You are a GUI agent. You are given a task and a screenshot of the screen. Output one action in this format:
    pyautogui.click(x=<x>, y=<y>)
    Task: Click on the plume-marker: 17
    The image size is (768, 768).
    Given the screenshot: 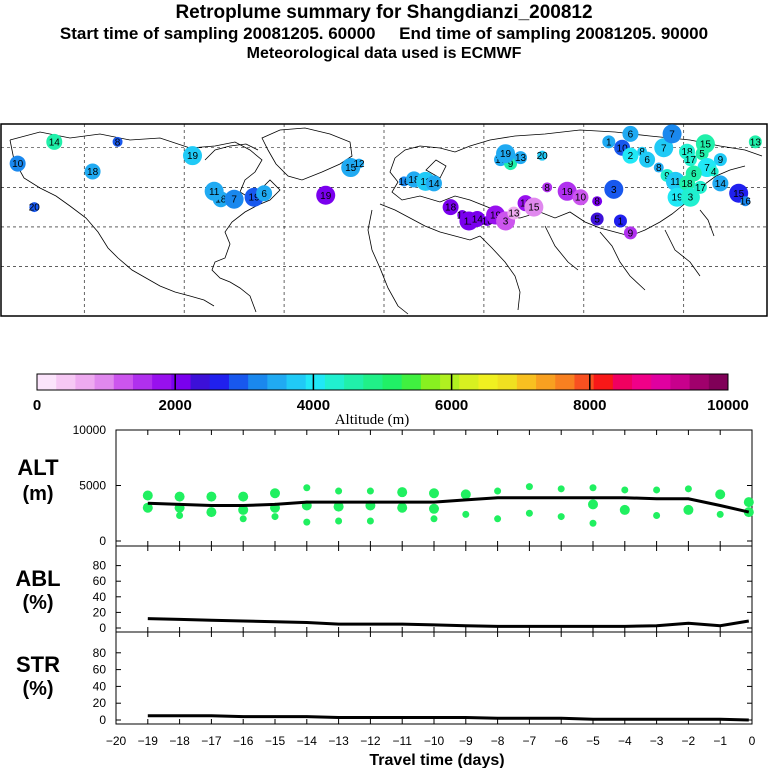 What is the action you would take?
    pyautogui.click(x=690, y=160)
    